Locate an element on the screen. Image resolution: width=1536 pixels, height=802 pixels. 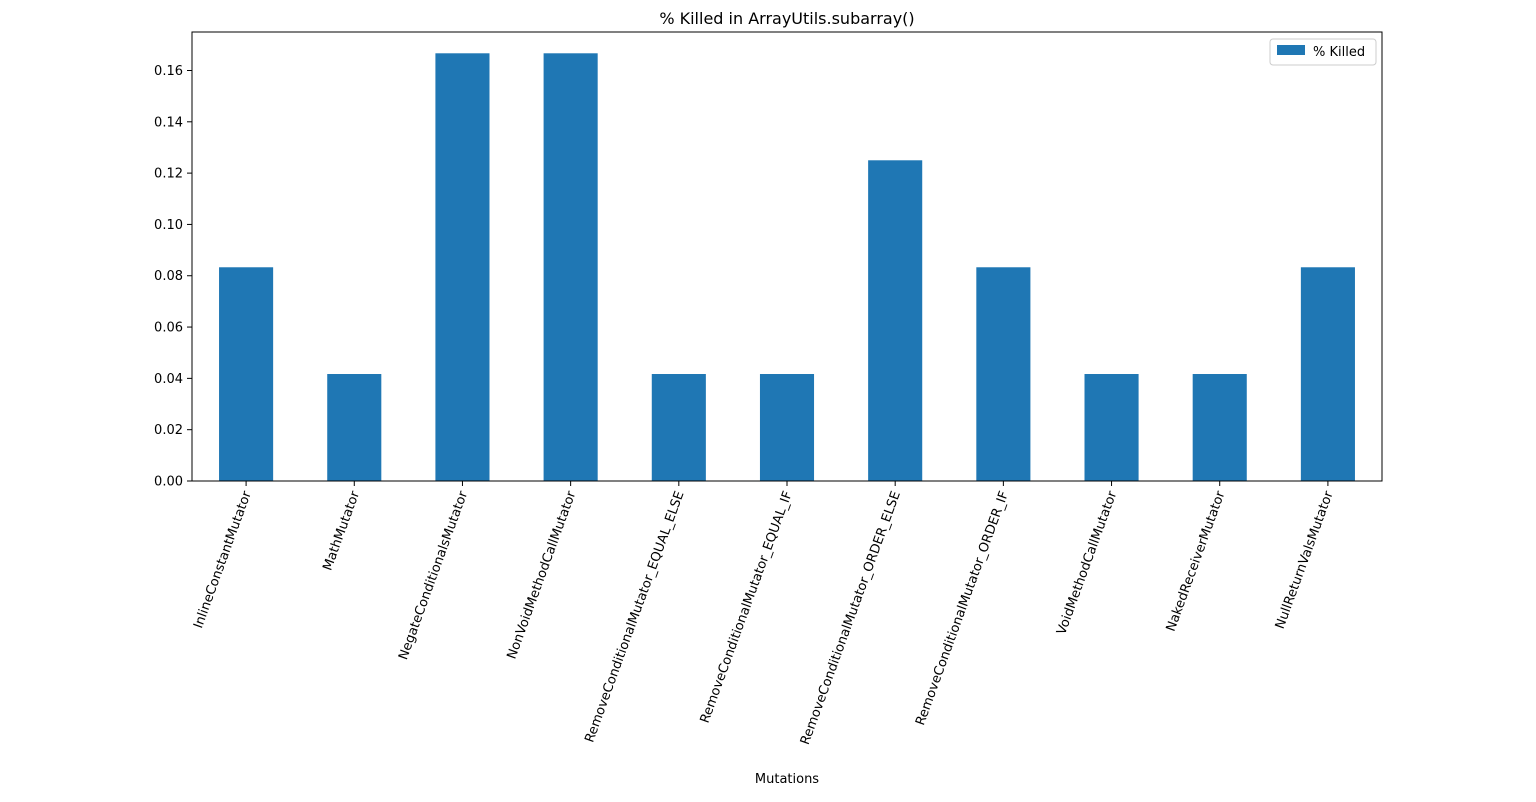
y-tick-label: 0.12 is located at coordinates (168, 174).